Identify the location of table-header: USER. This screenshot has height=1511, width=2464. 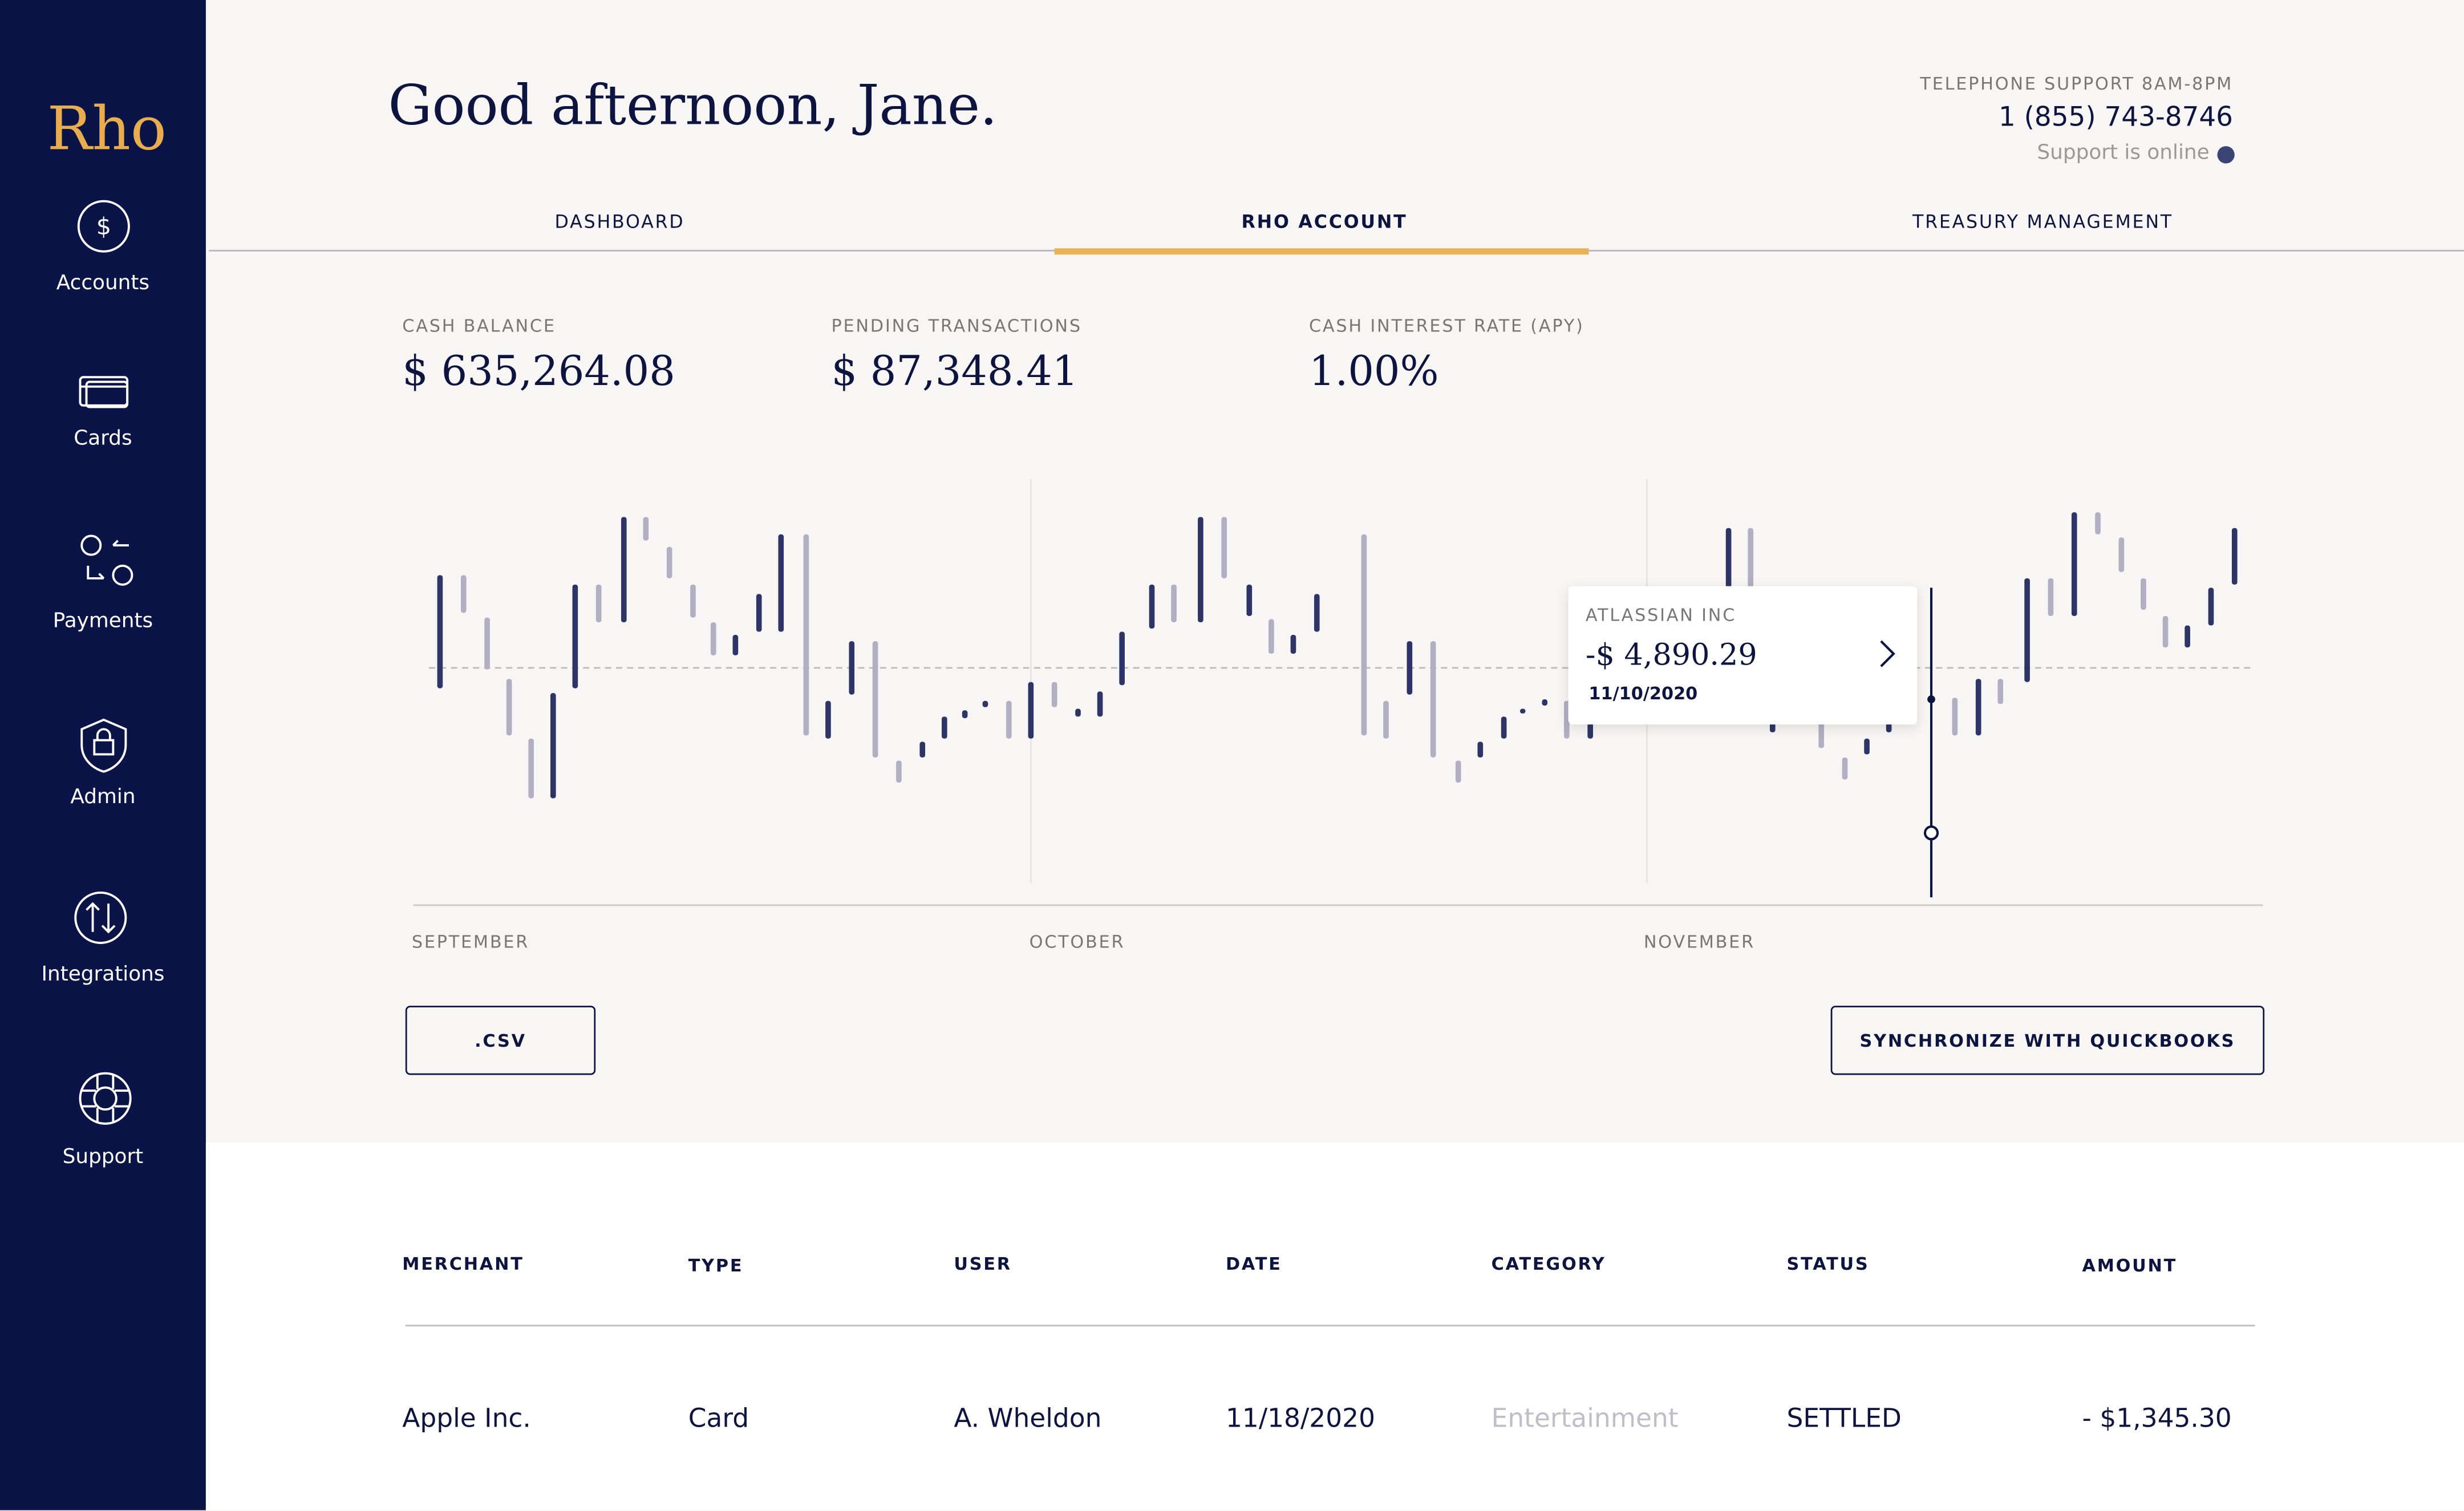
(983, 1265).